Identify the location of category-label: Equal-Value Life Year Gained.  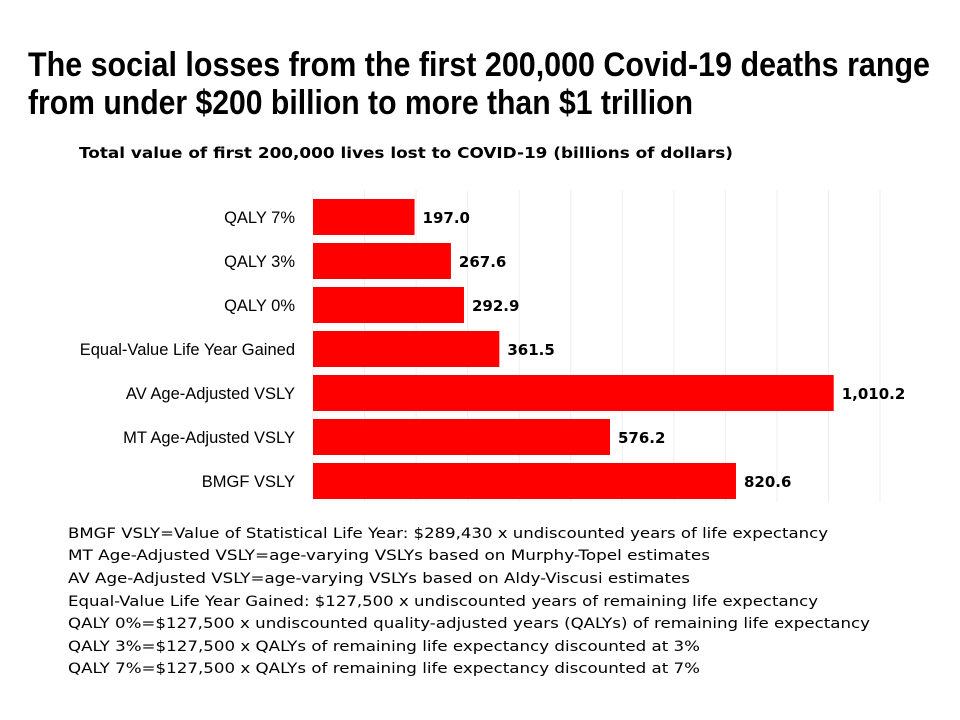
(187, 350).